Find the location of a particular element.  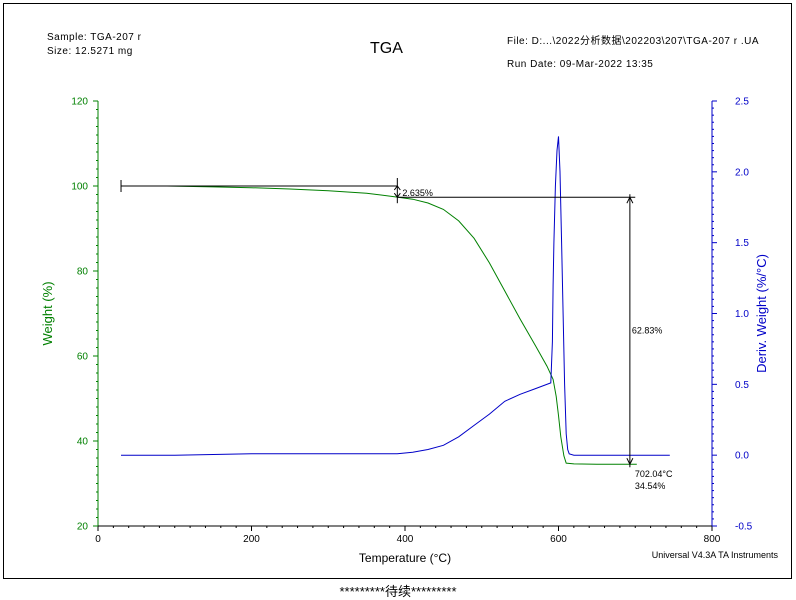

step2-arrow-down is located at coordinates (630, 461).